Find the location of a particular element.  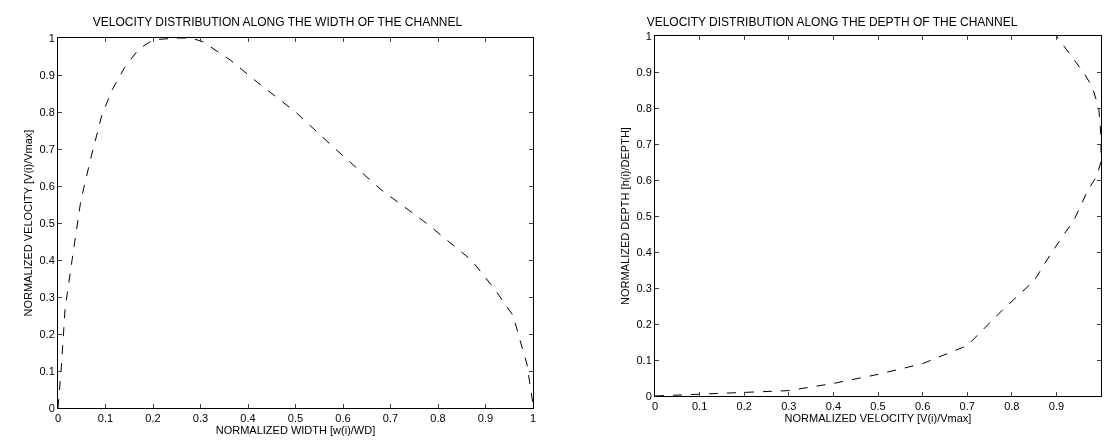

x-axis-title: NORMALIZED WIDTH [w(i)/WD] is located at coordinates (295, 430).